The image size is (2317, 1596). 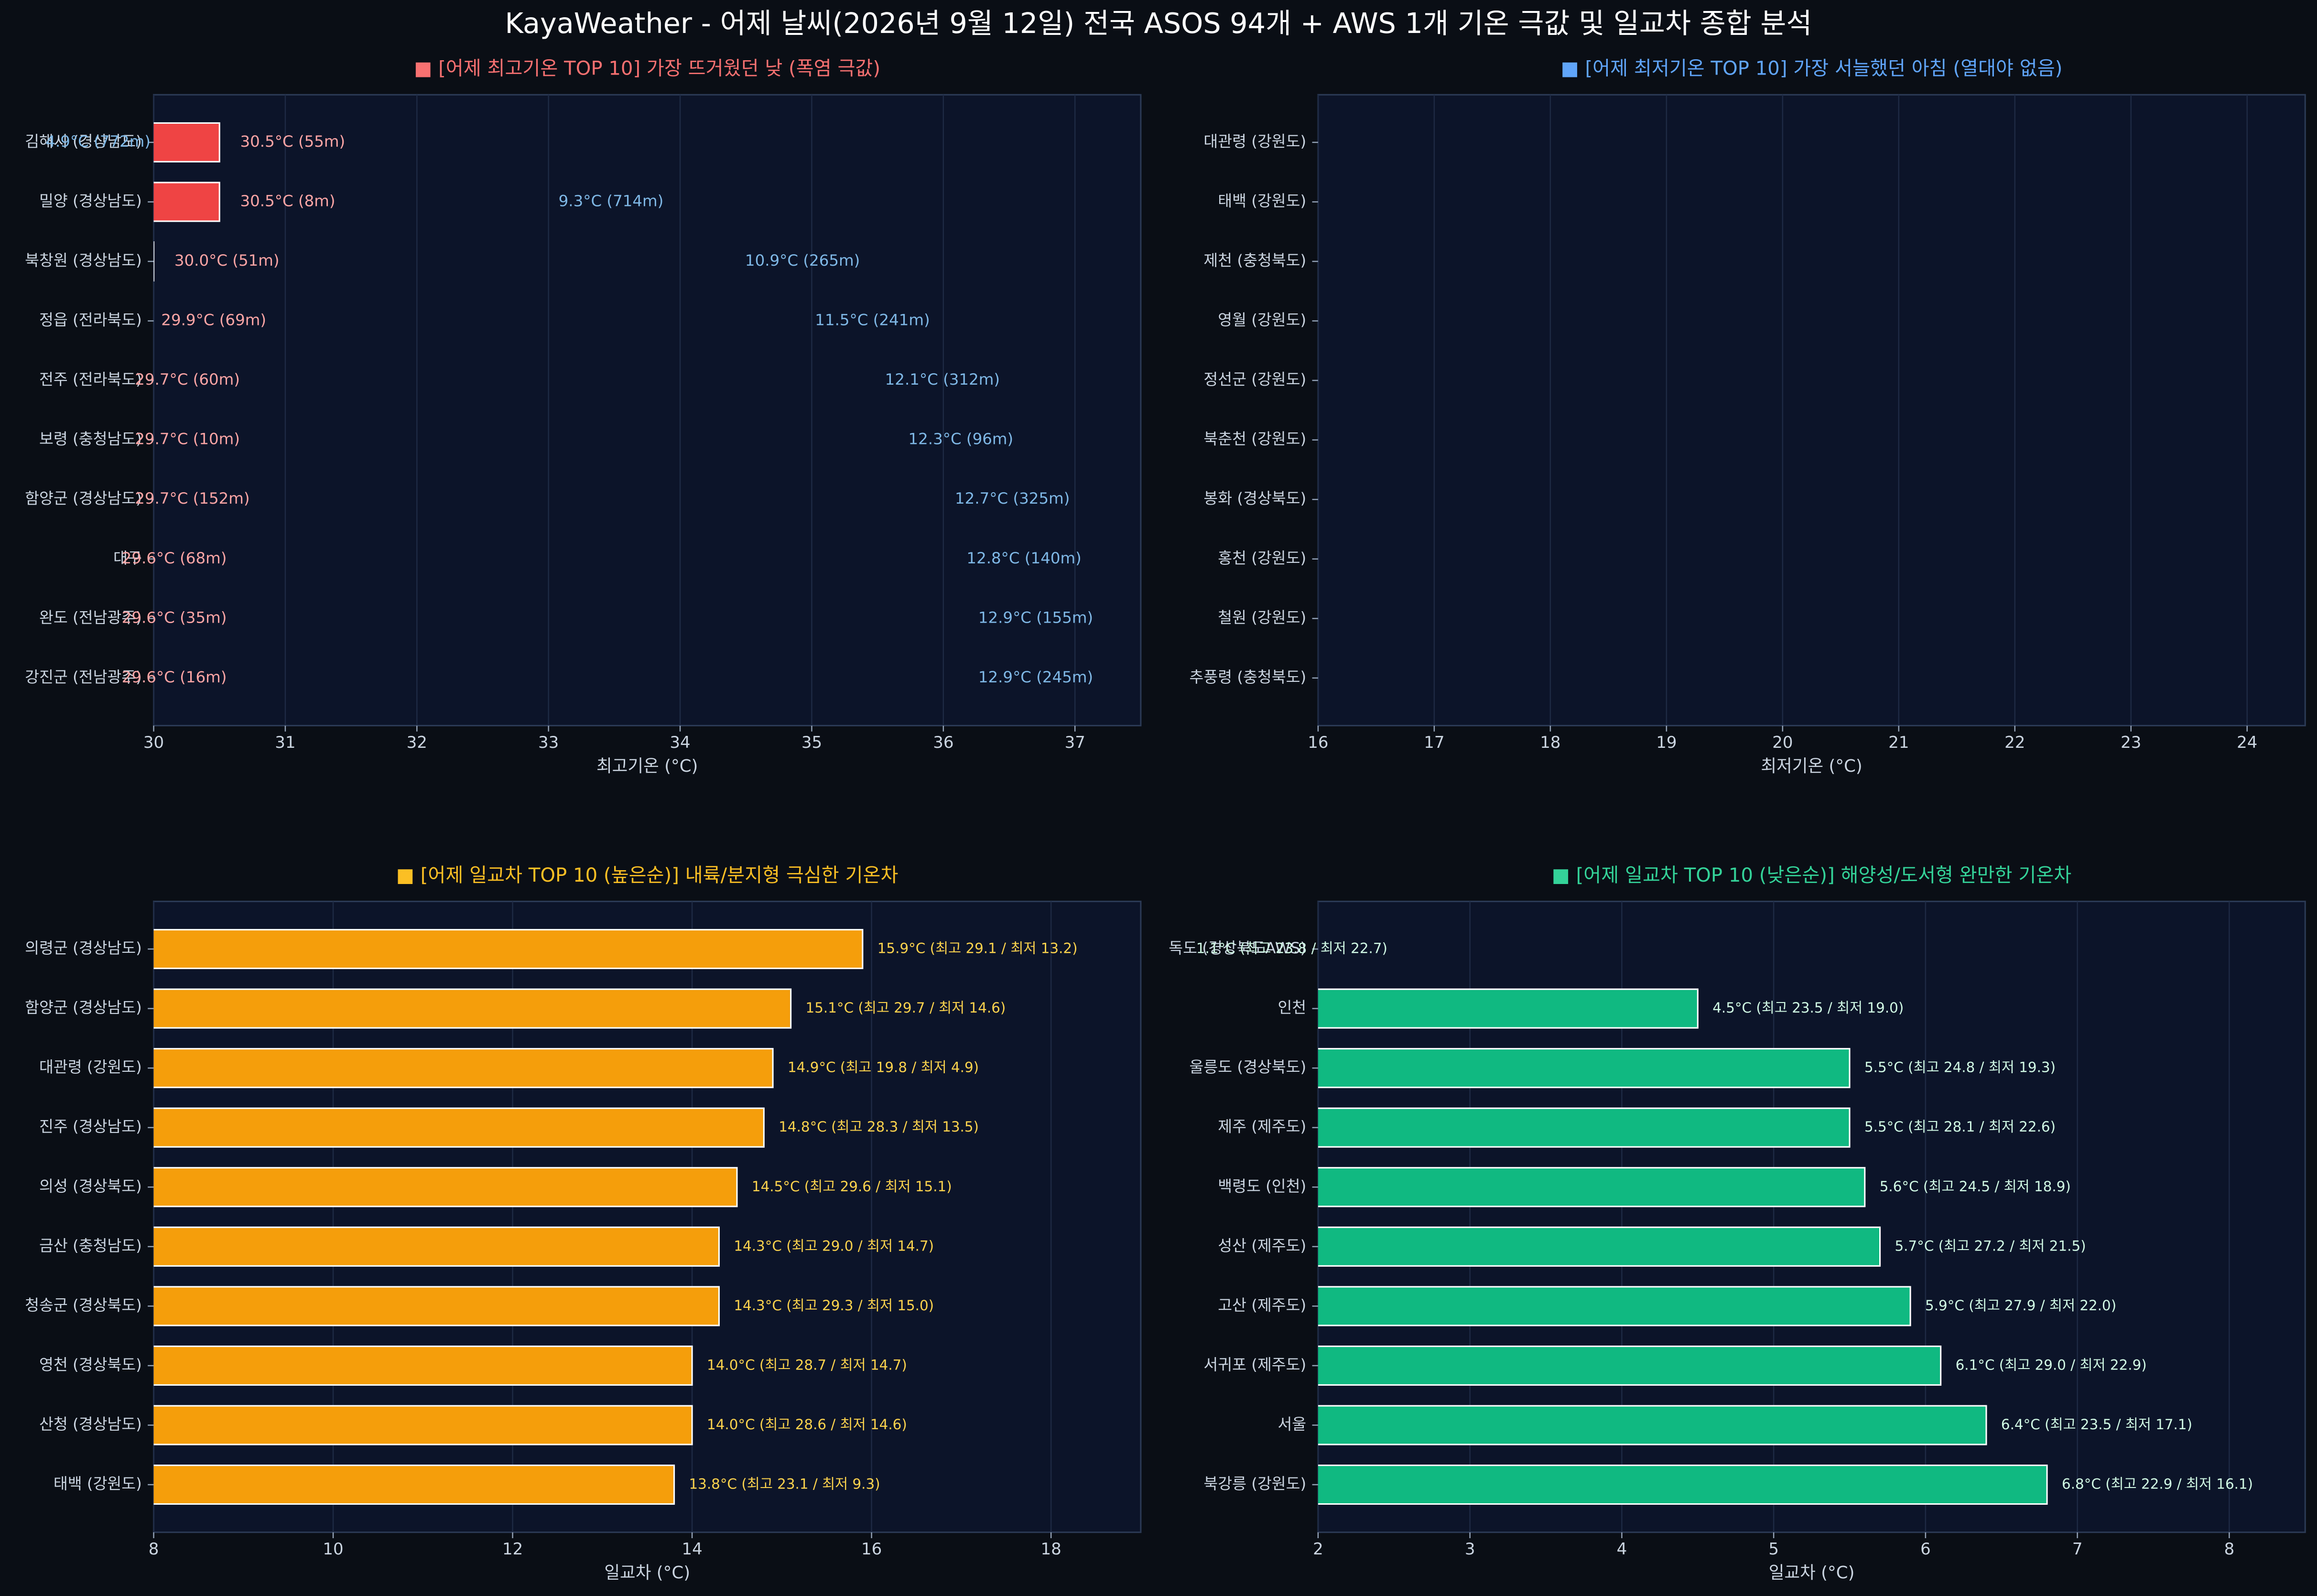 I want to click on x-axis-label: 최고기온 (°C), so click(x=647, y=766).